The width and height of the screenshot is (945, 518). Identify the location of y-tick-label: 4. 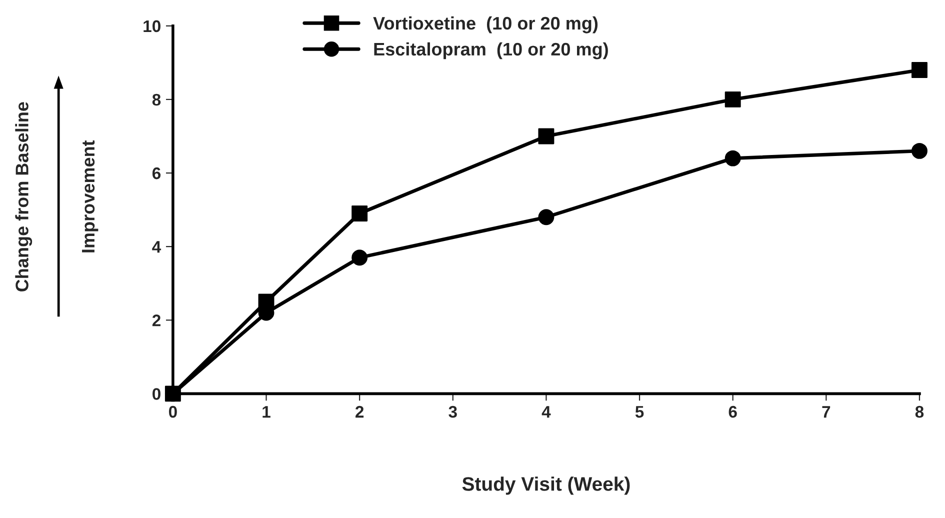
(157, 247).